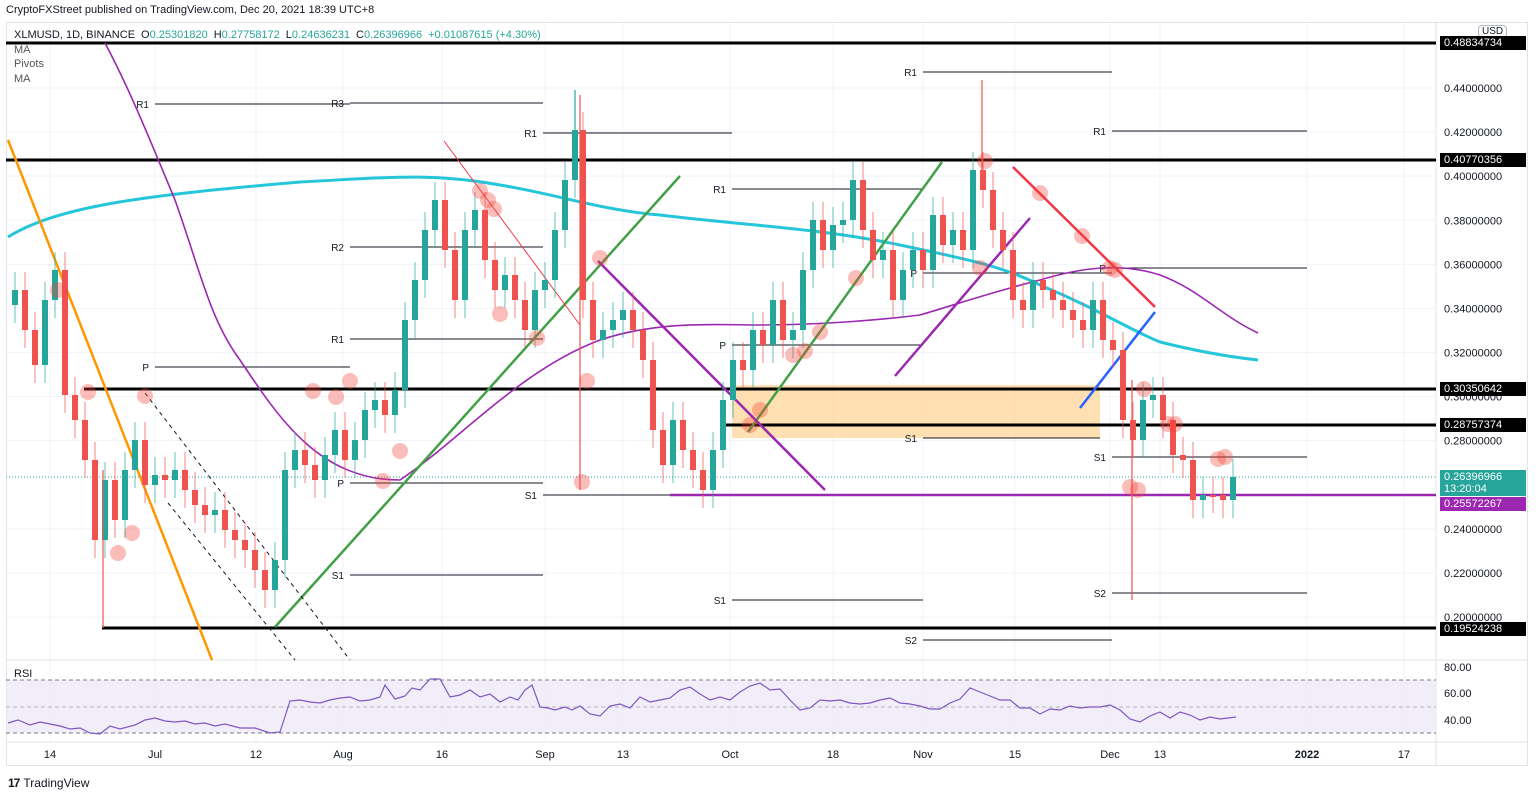 This screenshot has height=796, width=1536. I want to click on rsi-label: RSI, so click(23, 674).